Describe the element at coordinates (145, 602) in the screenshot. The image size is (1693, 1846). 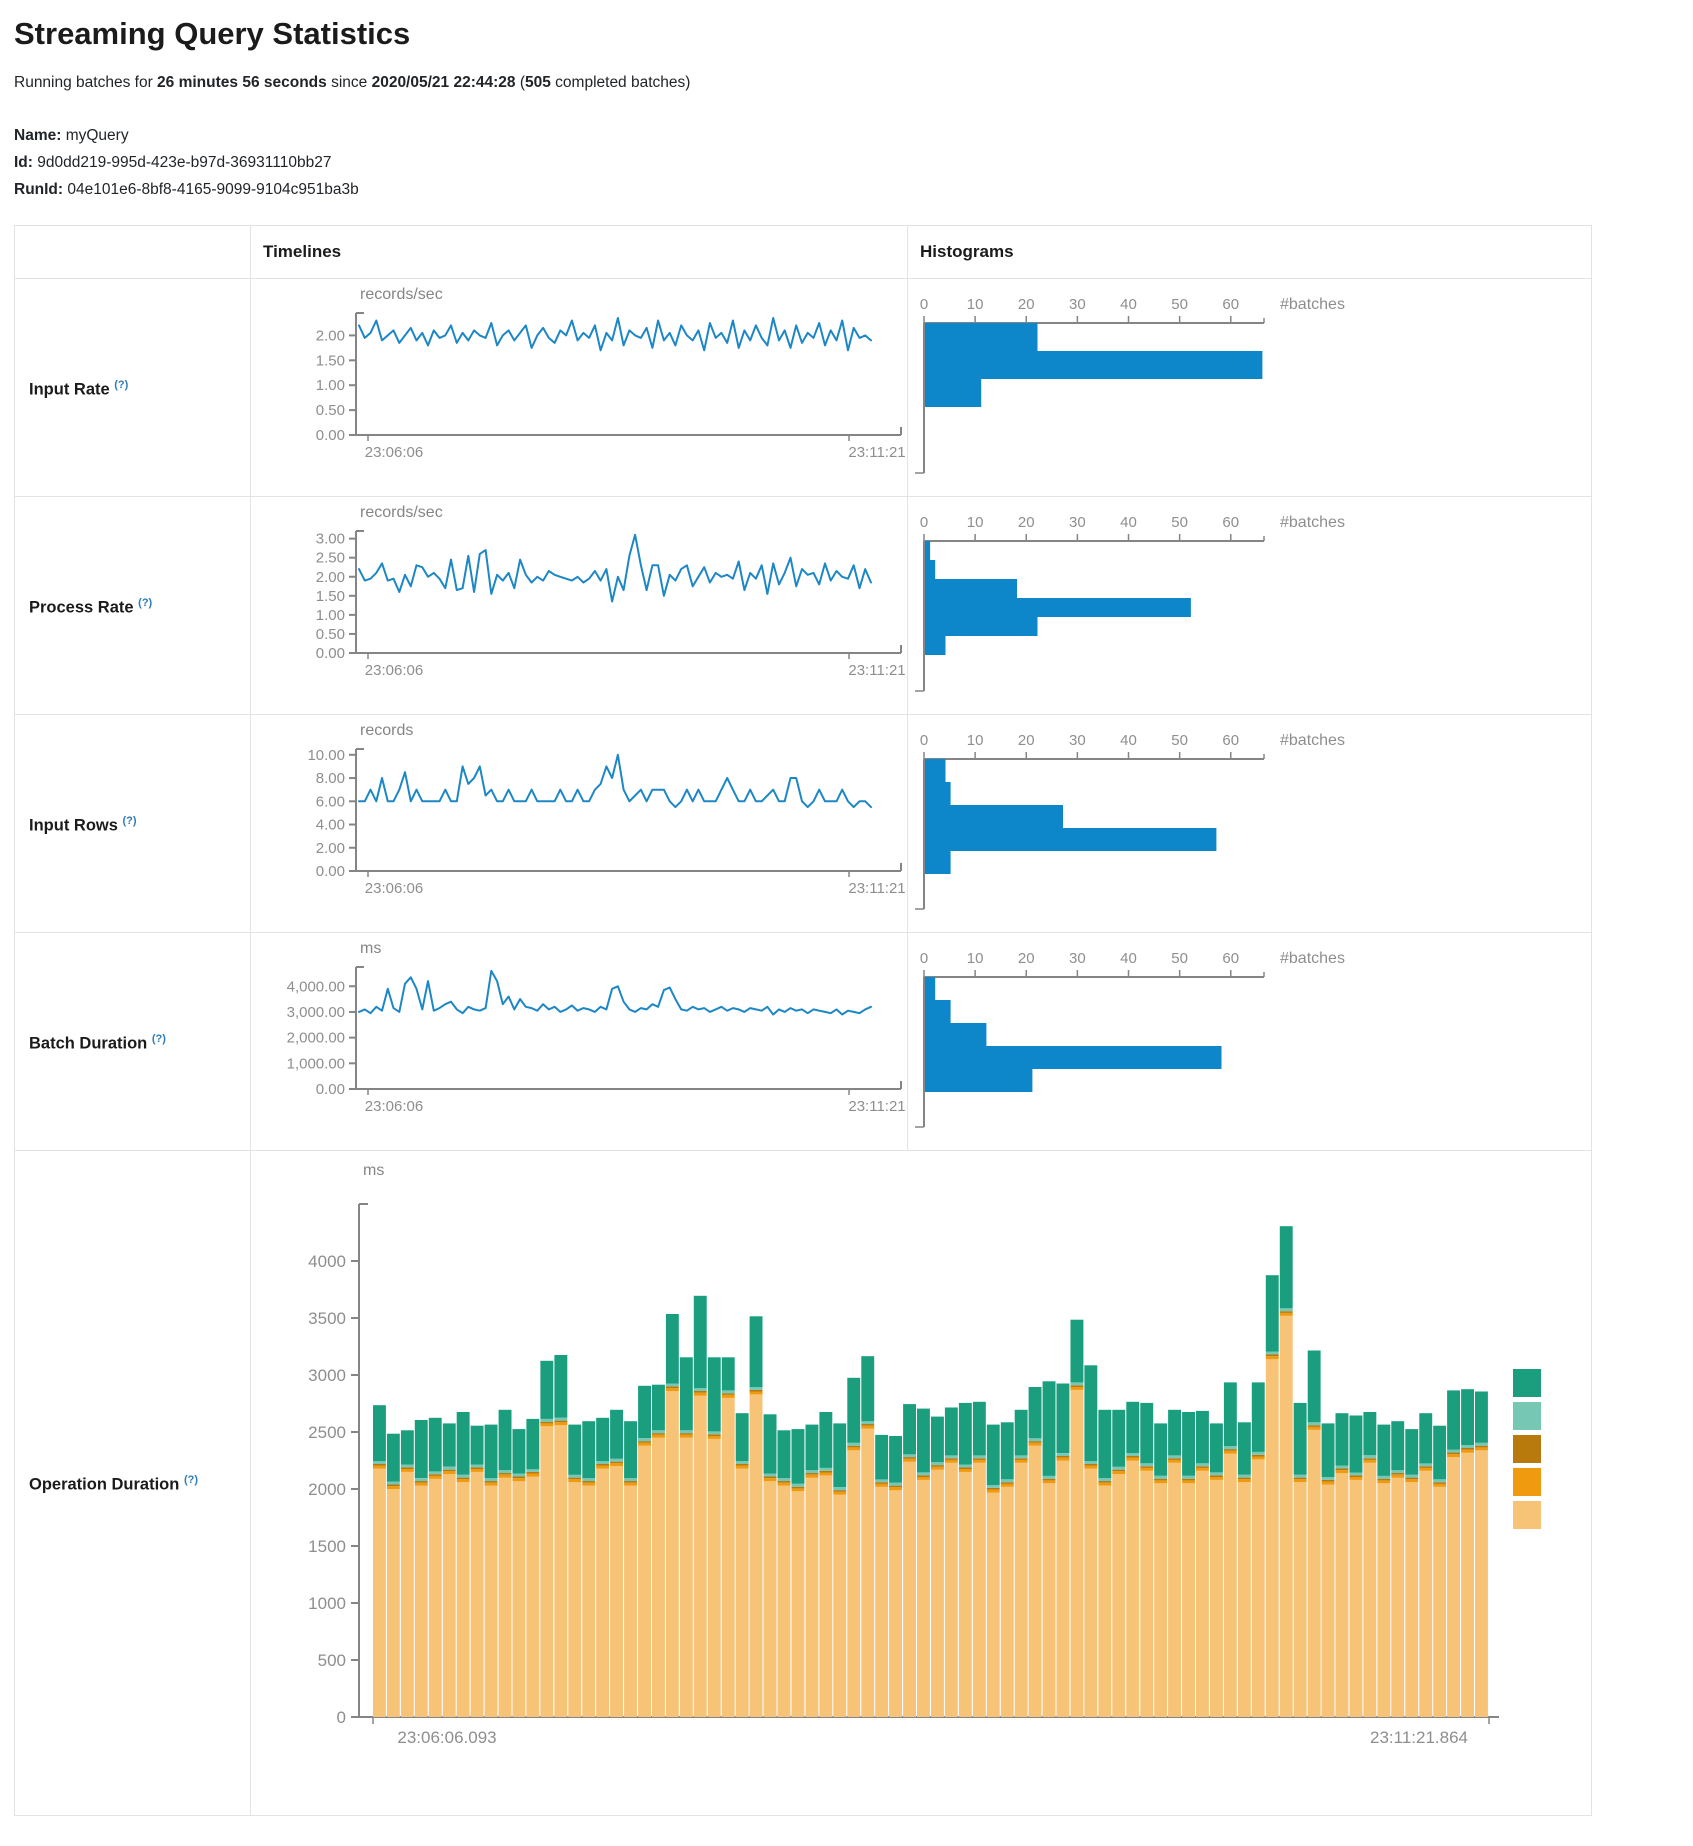
I see `process-rate-help-icon: (?)` at that location.